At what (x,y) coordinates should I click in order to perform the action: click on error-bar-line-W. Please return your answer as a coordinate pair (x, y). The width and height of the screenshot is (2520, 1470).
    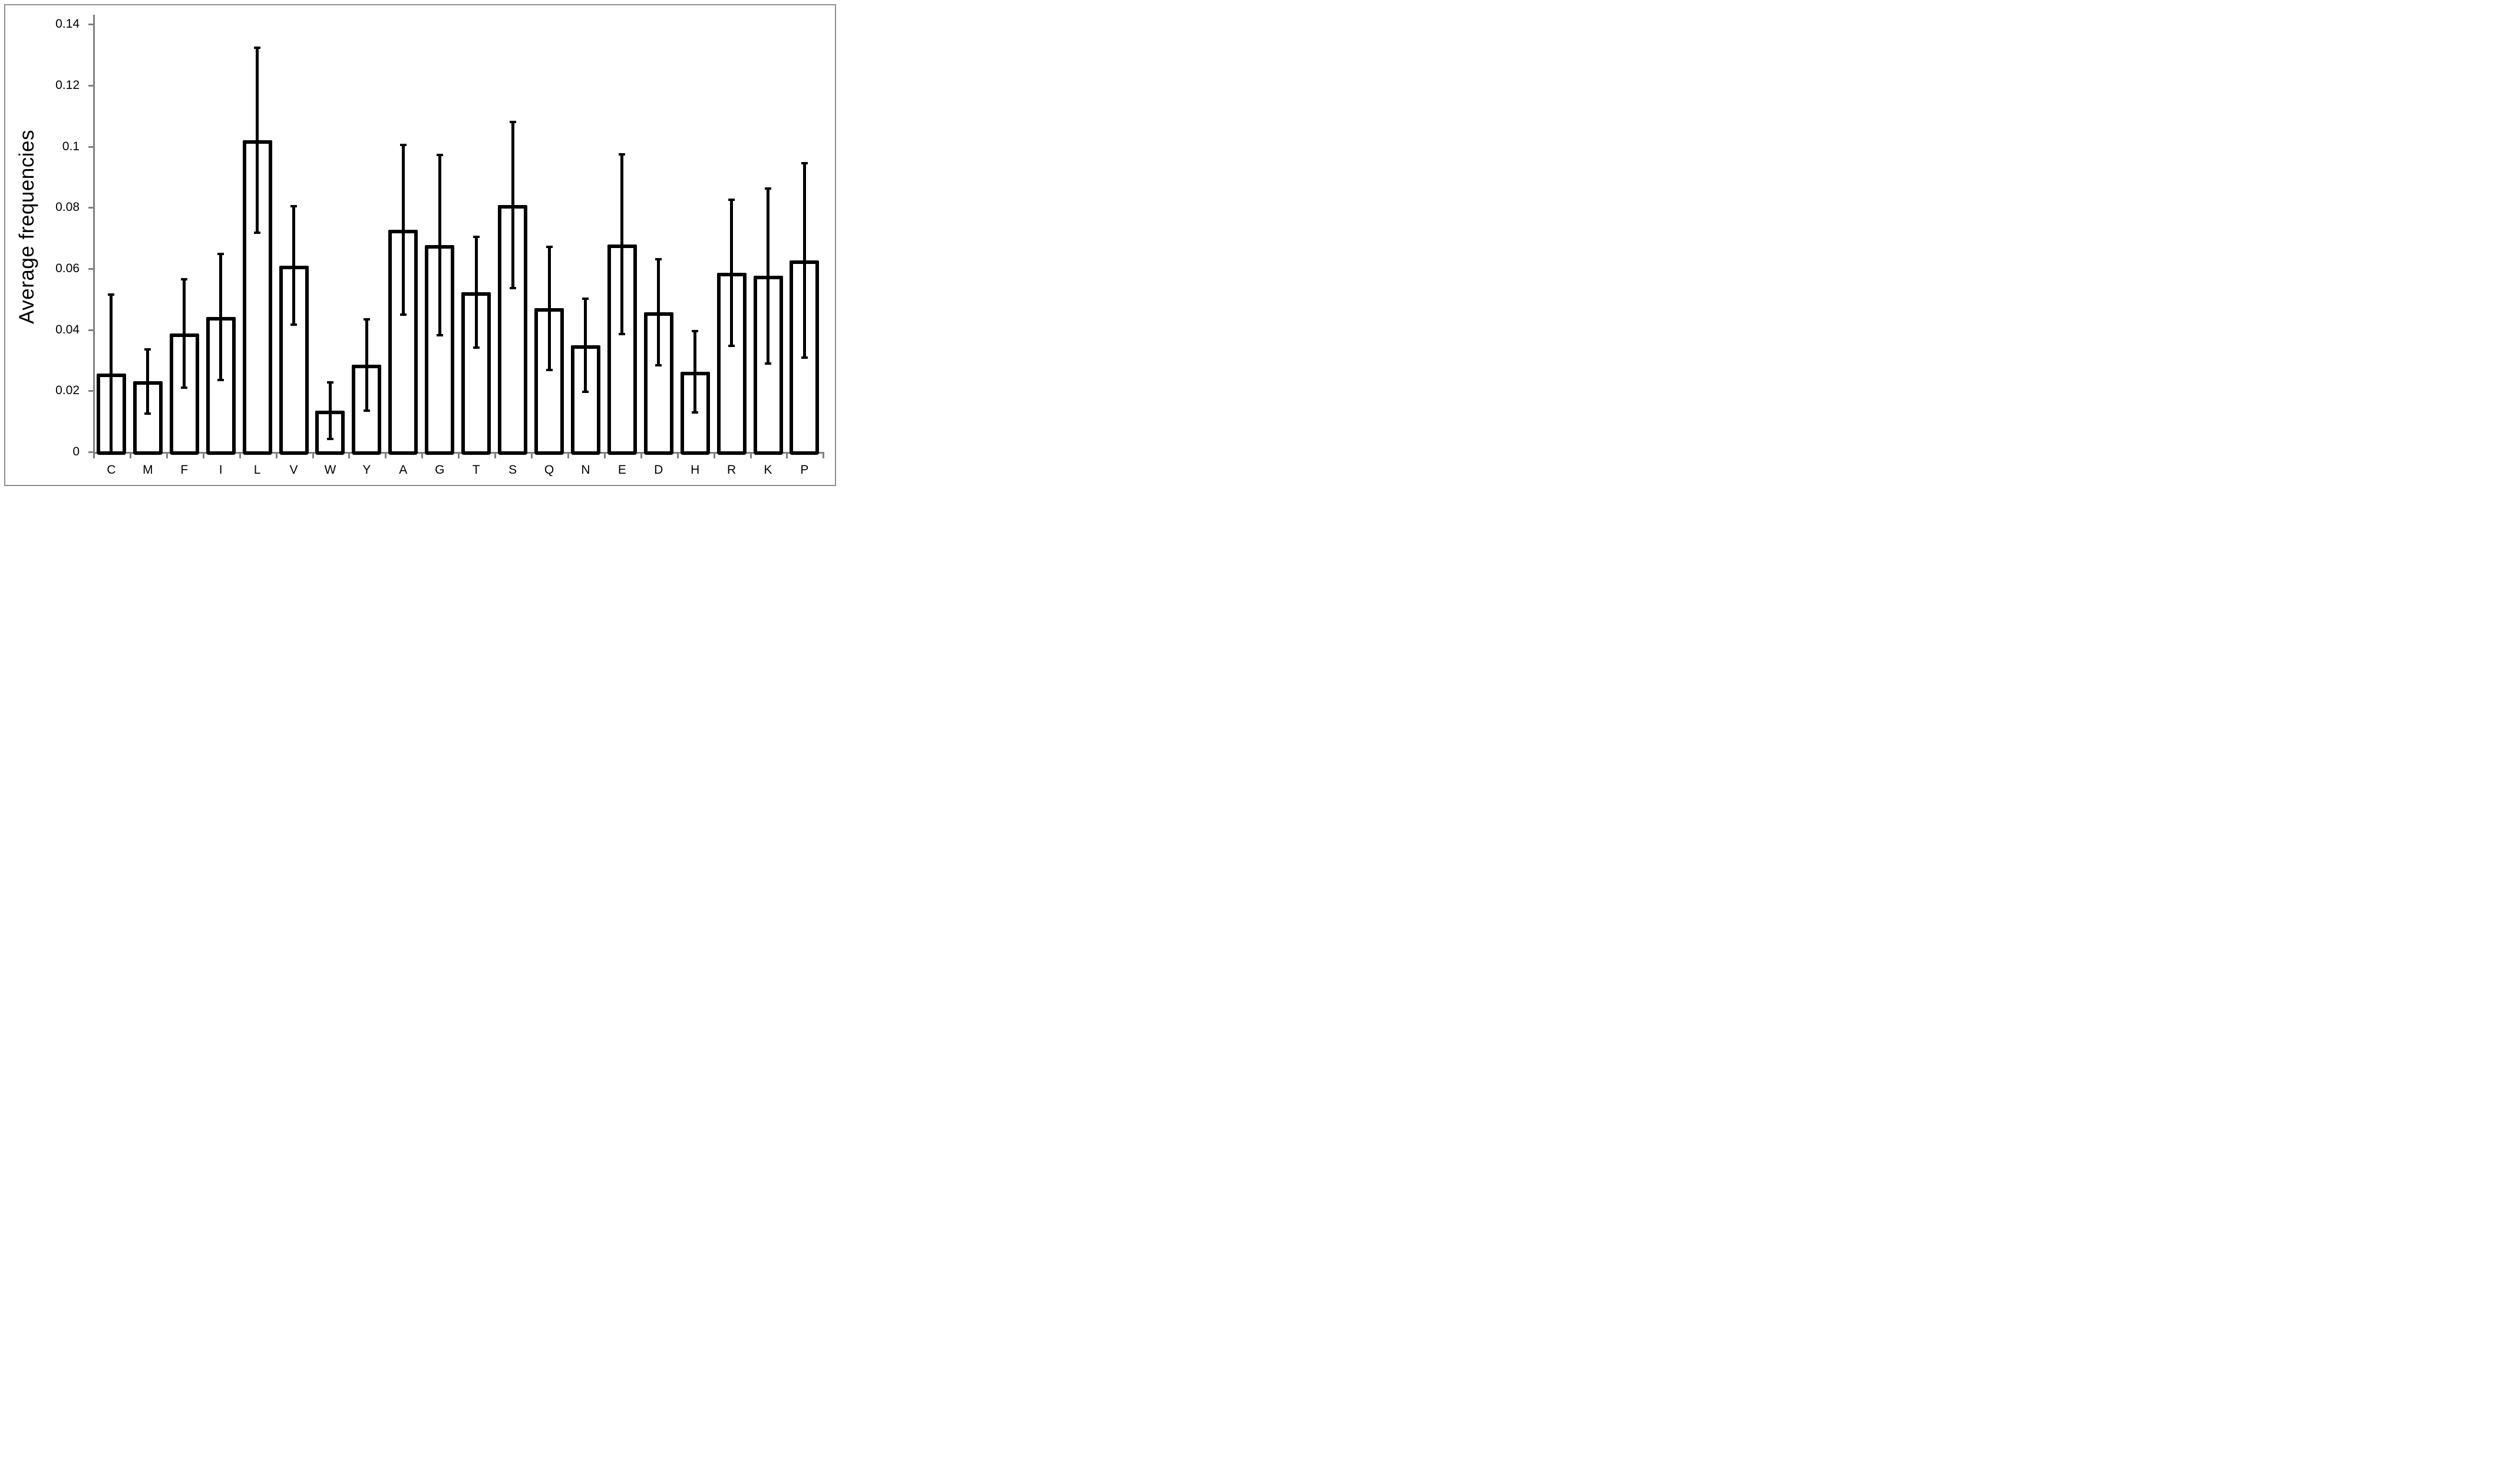
    Looking at the image, I should click on (330, 410).